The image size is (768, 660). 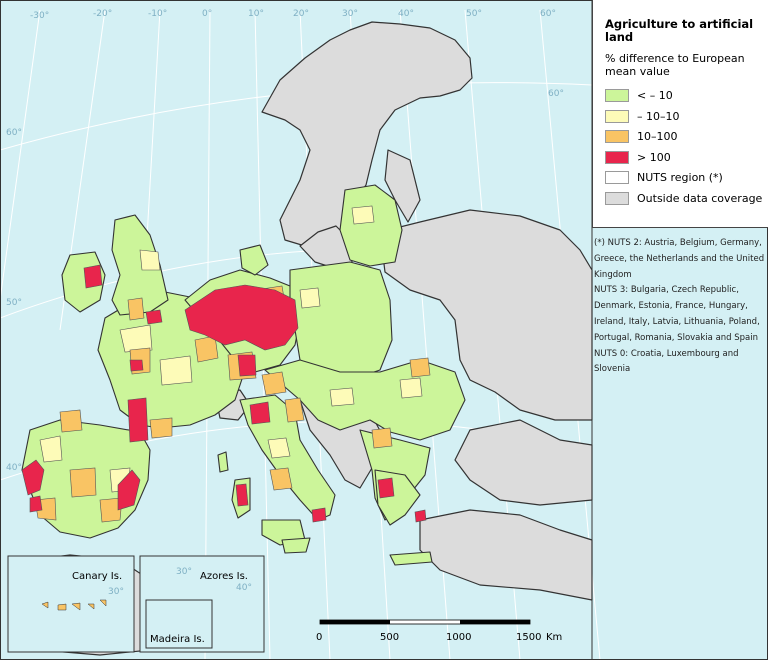 I want to click on scale-tick: 1500, so click(x=528, y=637).